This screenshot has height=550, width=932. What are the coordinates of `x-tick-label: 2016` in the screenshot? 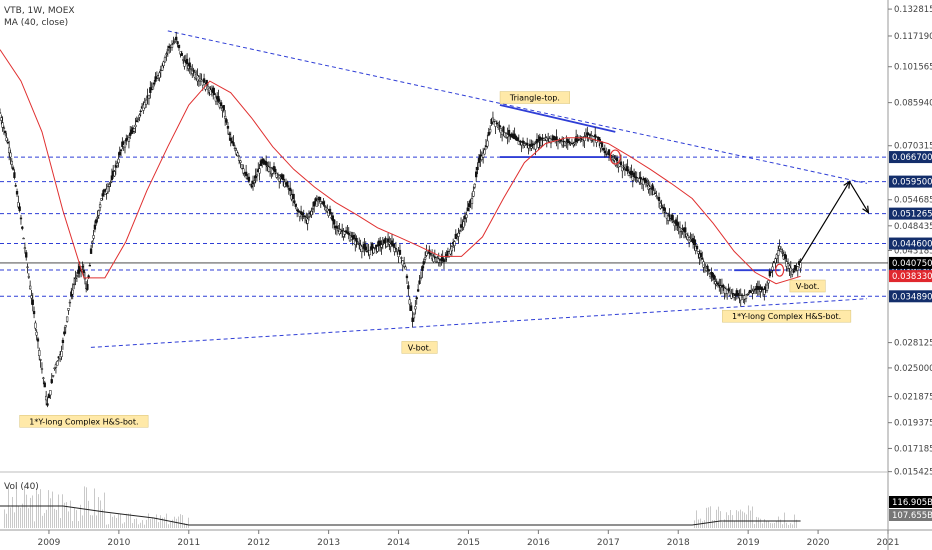 It's located at (538, 543).